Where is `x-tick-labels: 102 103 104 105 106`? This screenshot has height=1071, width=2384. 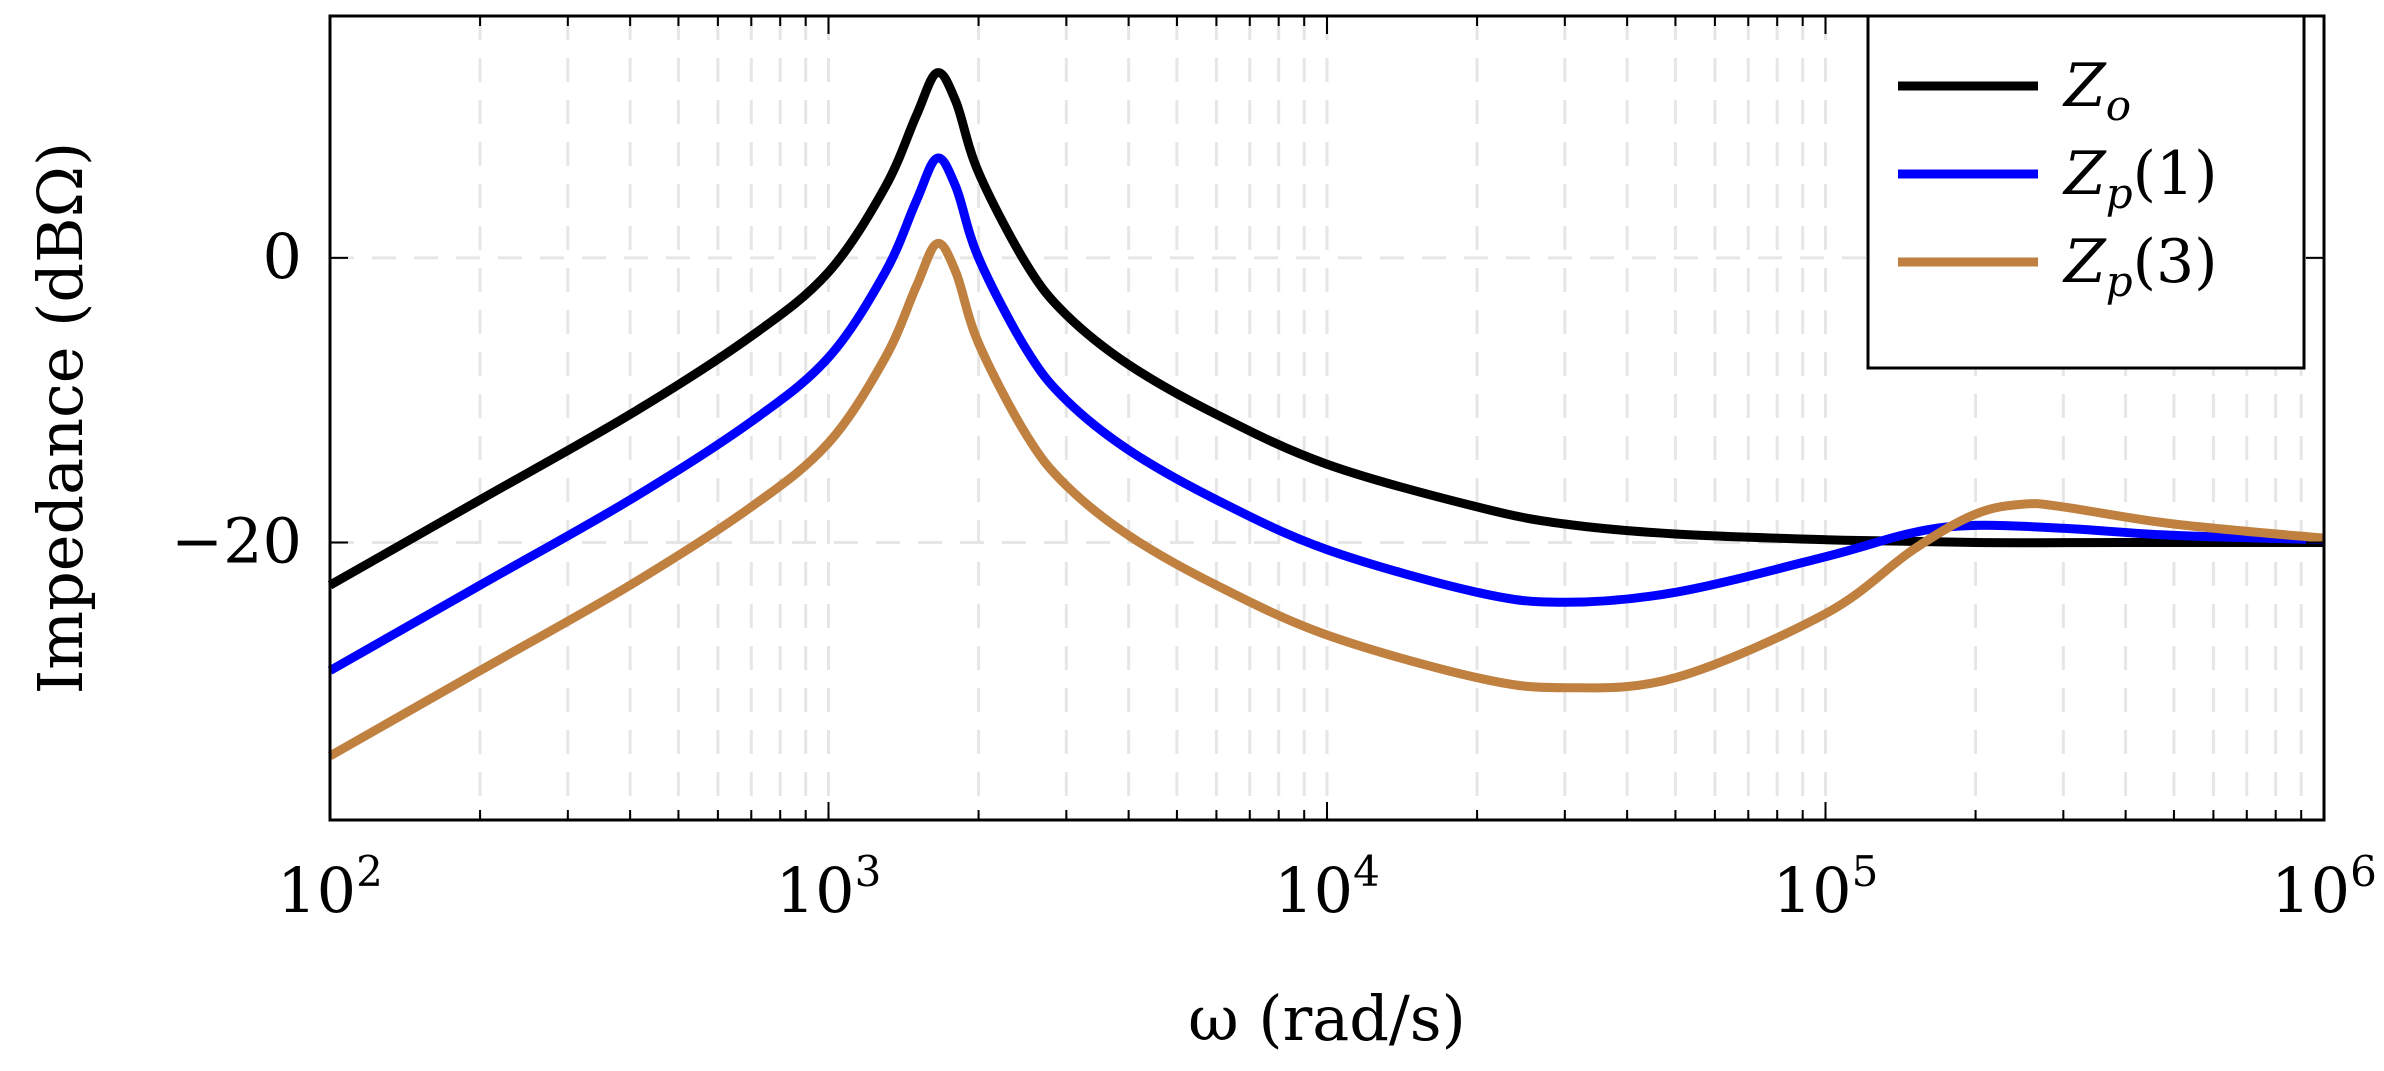 x-tick-labels: 102 103 104 105 106 is located at coordinates (1327, 887).